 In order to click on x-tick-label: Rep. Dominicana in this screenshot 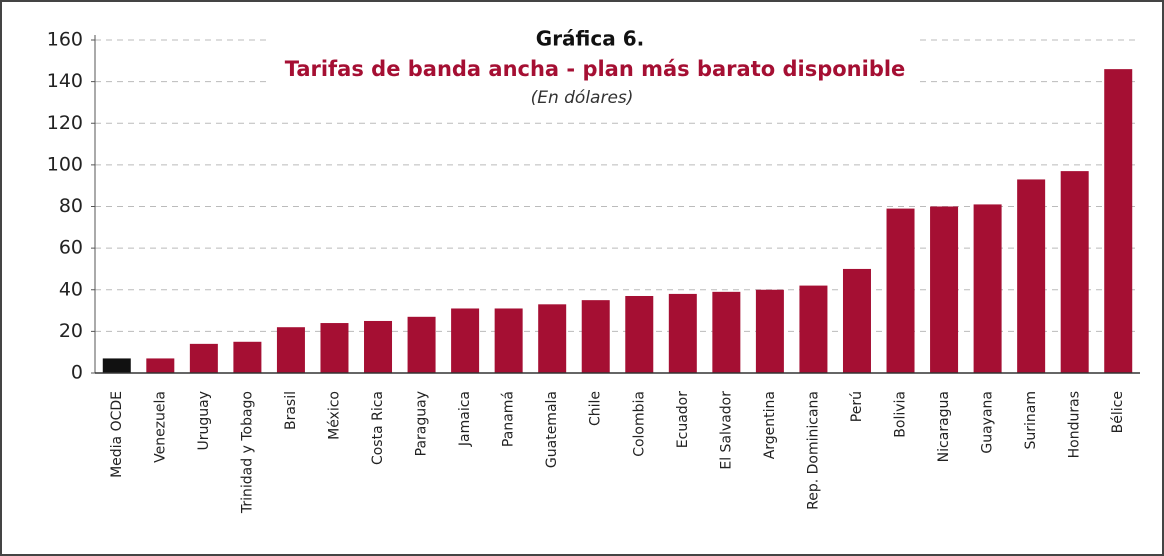, I will do `click(813, 450)`.